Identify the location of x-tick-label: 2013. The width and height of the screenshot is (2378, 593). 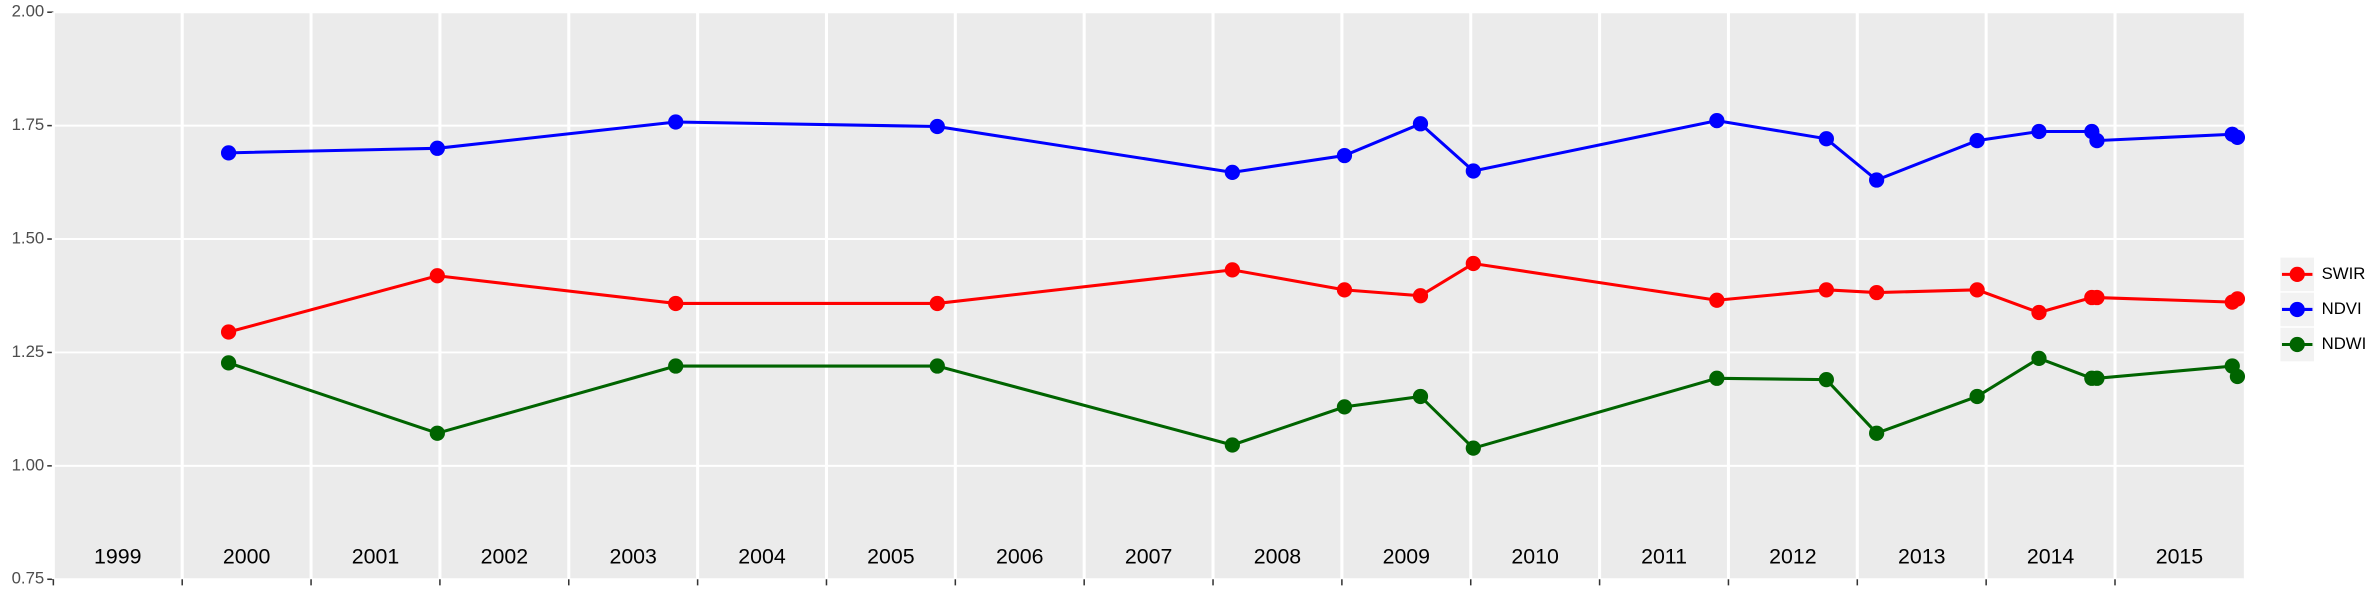
(1921, 557).